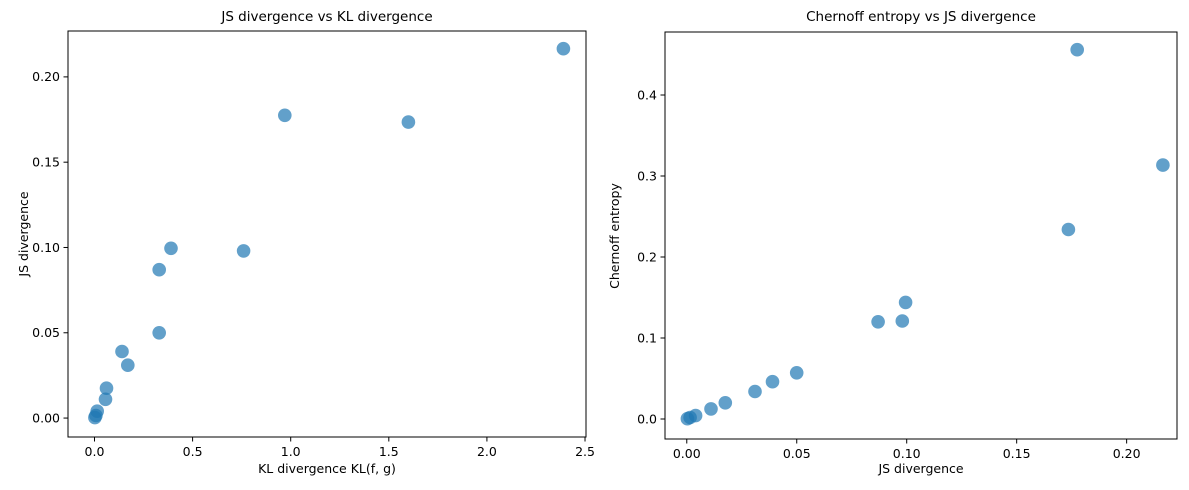 The image size is (1189, 490). What do you see at coordinates (46, 247) in the screenshot?
I see `y-tick-label: 0.10` at bounding box center [46, 247].